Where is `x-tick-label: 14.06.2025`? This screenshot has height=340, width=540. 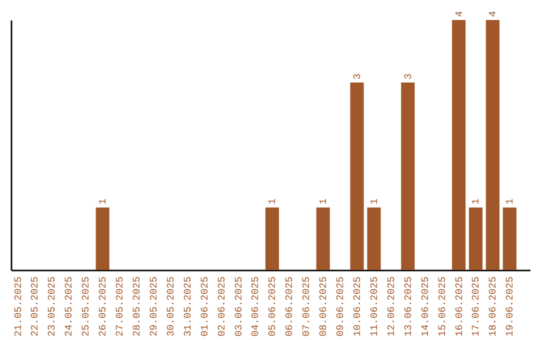
x-tick-label: 14.06.2025 is located at coordinates (426, 306).